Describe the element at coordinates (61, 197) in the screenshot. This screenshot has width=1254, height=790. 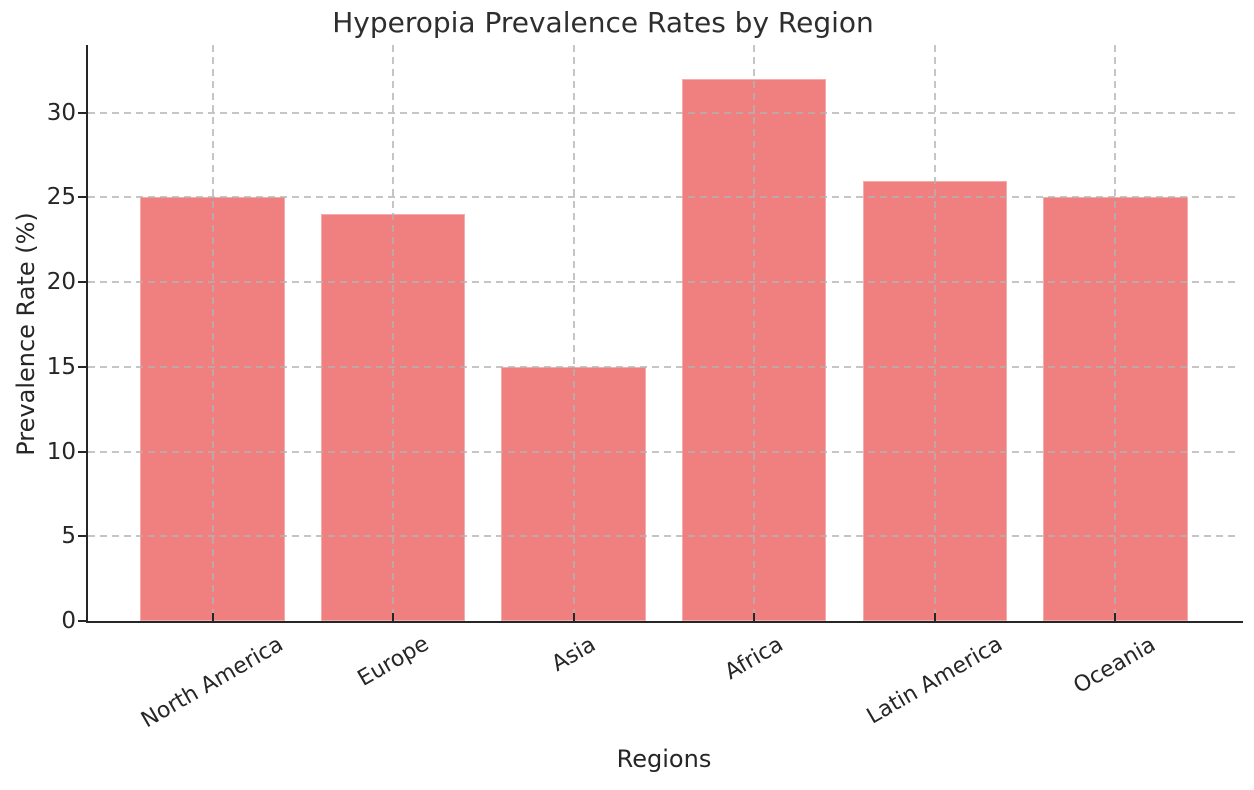
I see `y-tick-label: 25` at that location.